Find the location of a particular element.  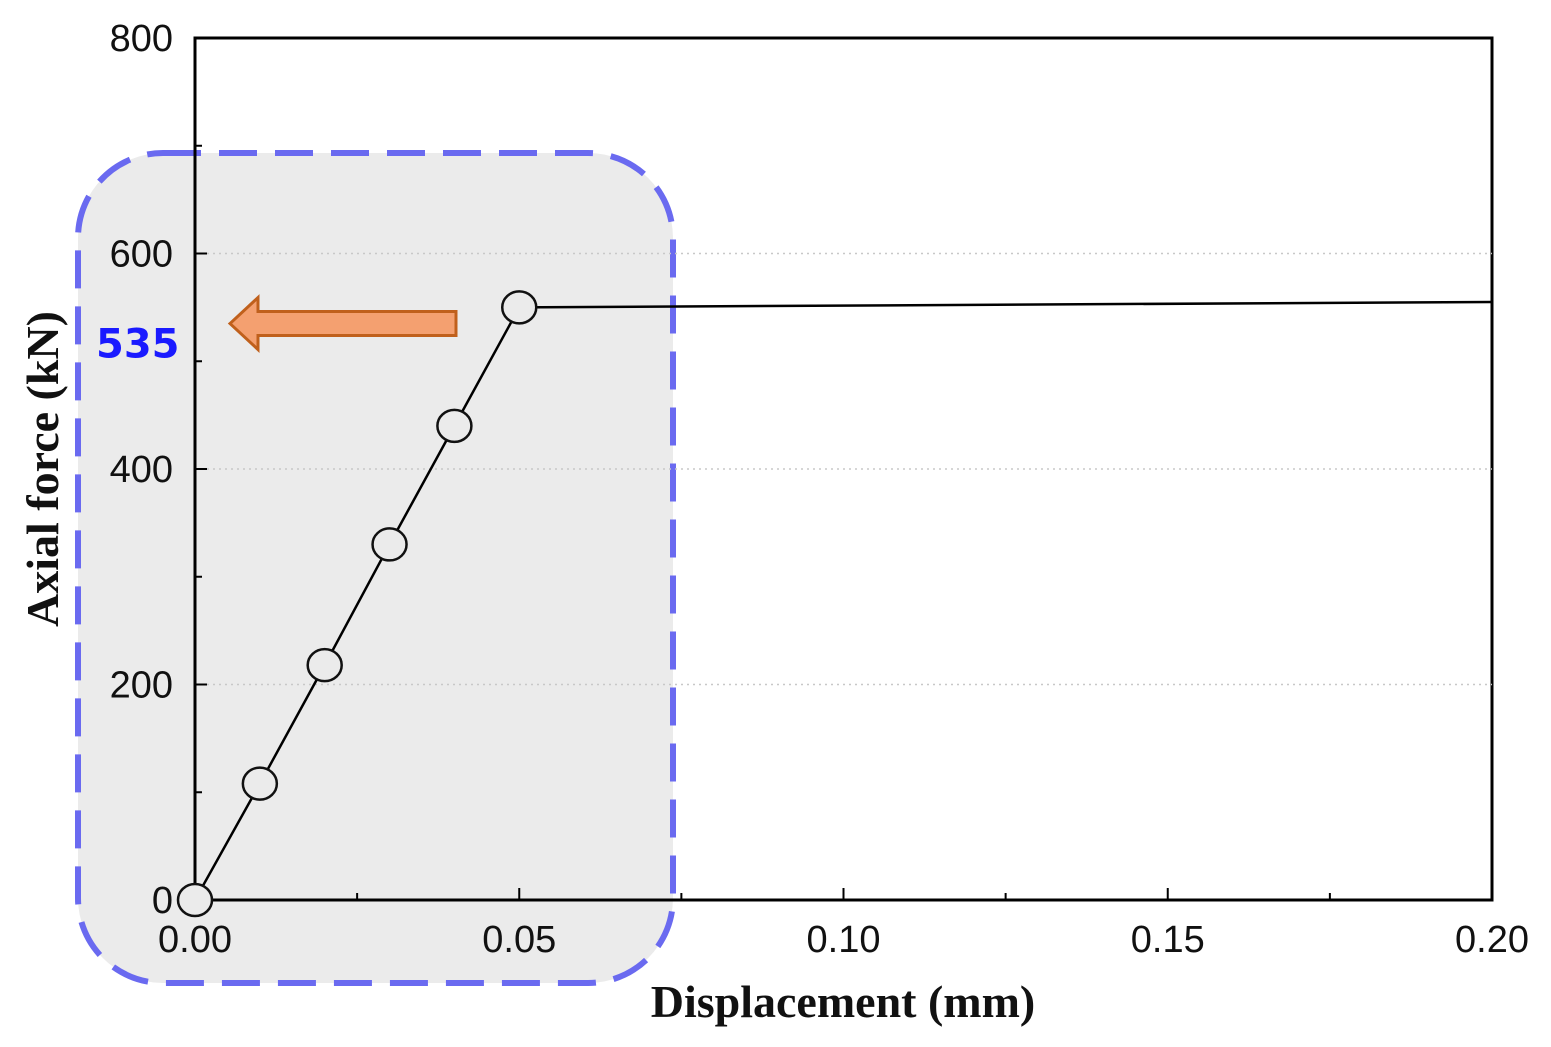

x-tick-label-0.20: 0.20 is located at coordinates (1492, 940).